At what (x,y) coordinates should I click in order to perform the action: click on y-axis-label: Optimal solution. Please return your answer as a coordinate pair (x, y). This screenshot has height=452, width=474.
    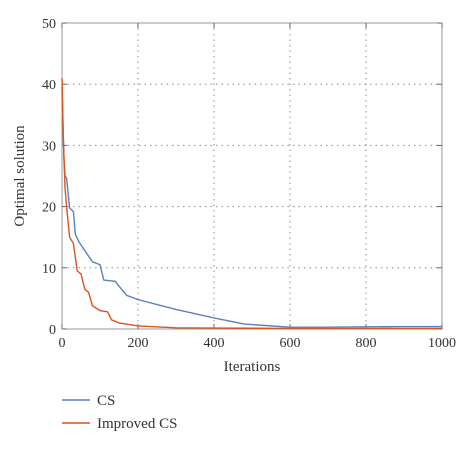
    Looking at the image, I should click on (20, 176).